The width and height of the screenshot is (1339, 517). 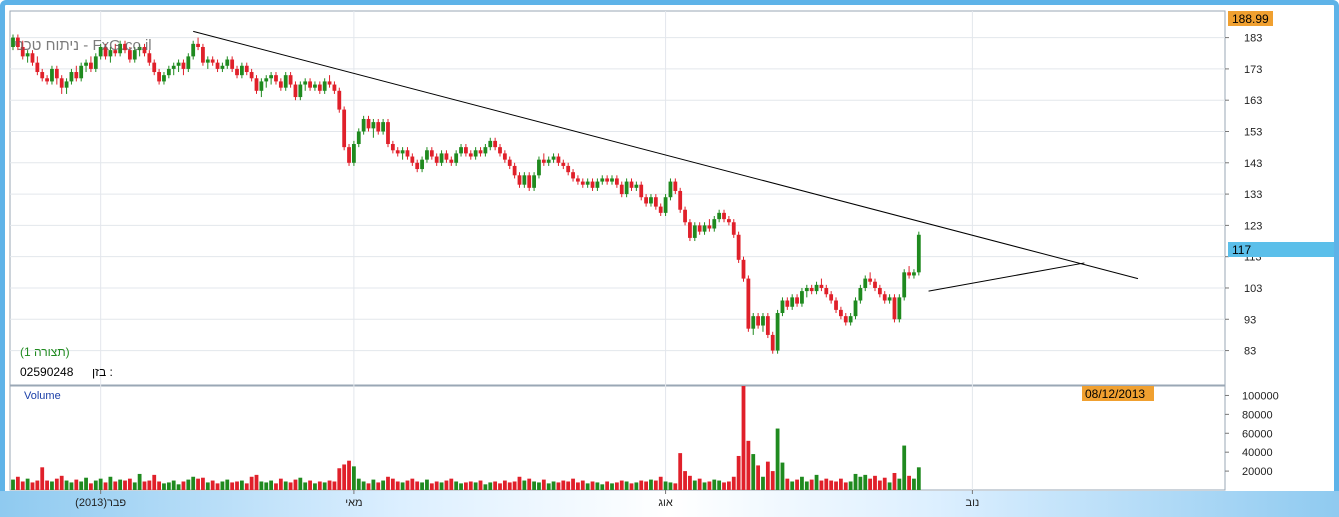 I want to click on security-label: בזן :, so click(x=102, y=372).